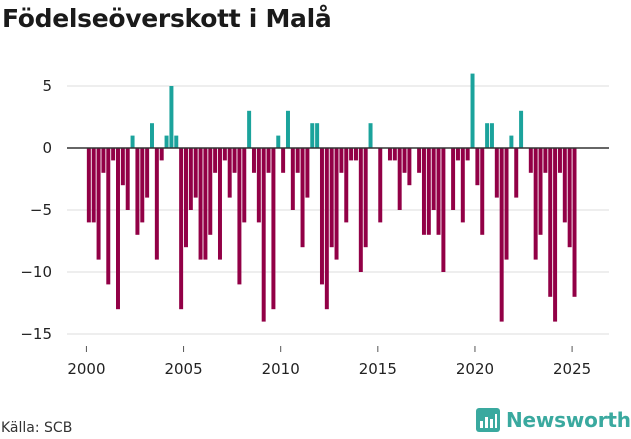  I want to click on y-axis-ticks: 5 0 −5 −10 −15, so click(36, 210).